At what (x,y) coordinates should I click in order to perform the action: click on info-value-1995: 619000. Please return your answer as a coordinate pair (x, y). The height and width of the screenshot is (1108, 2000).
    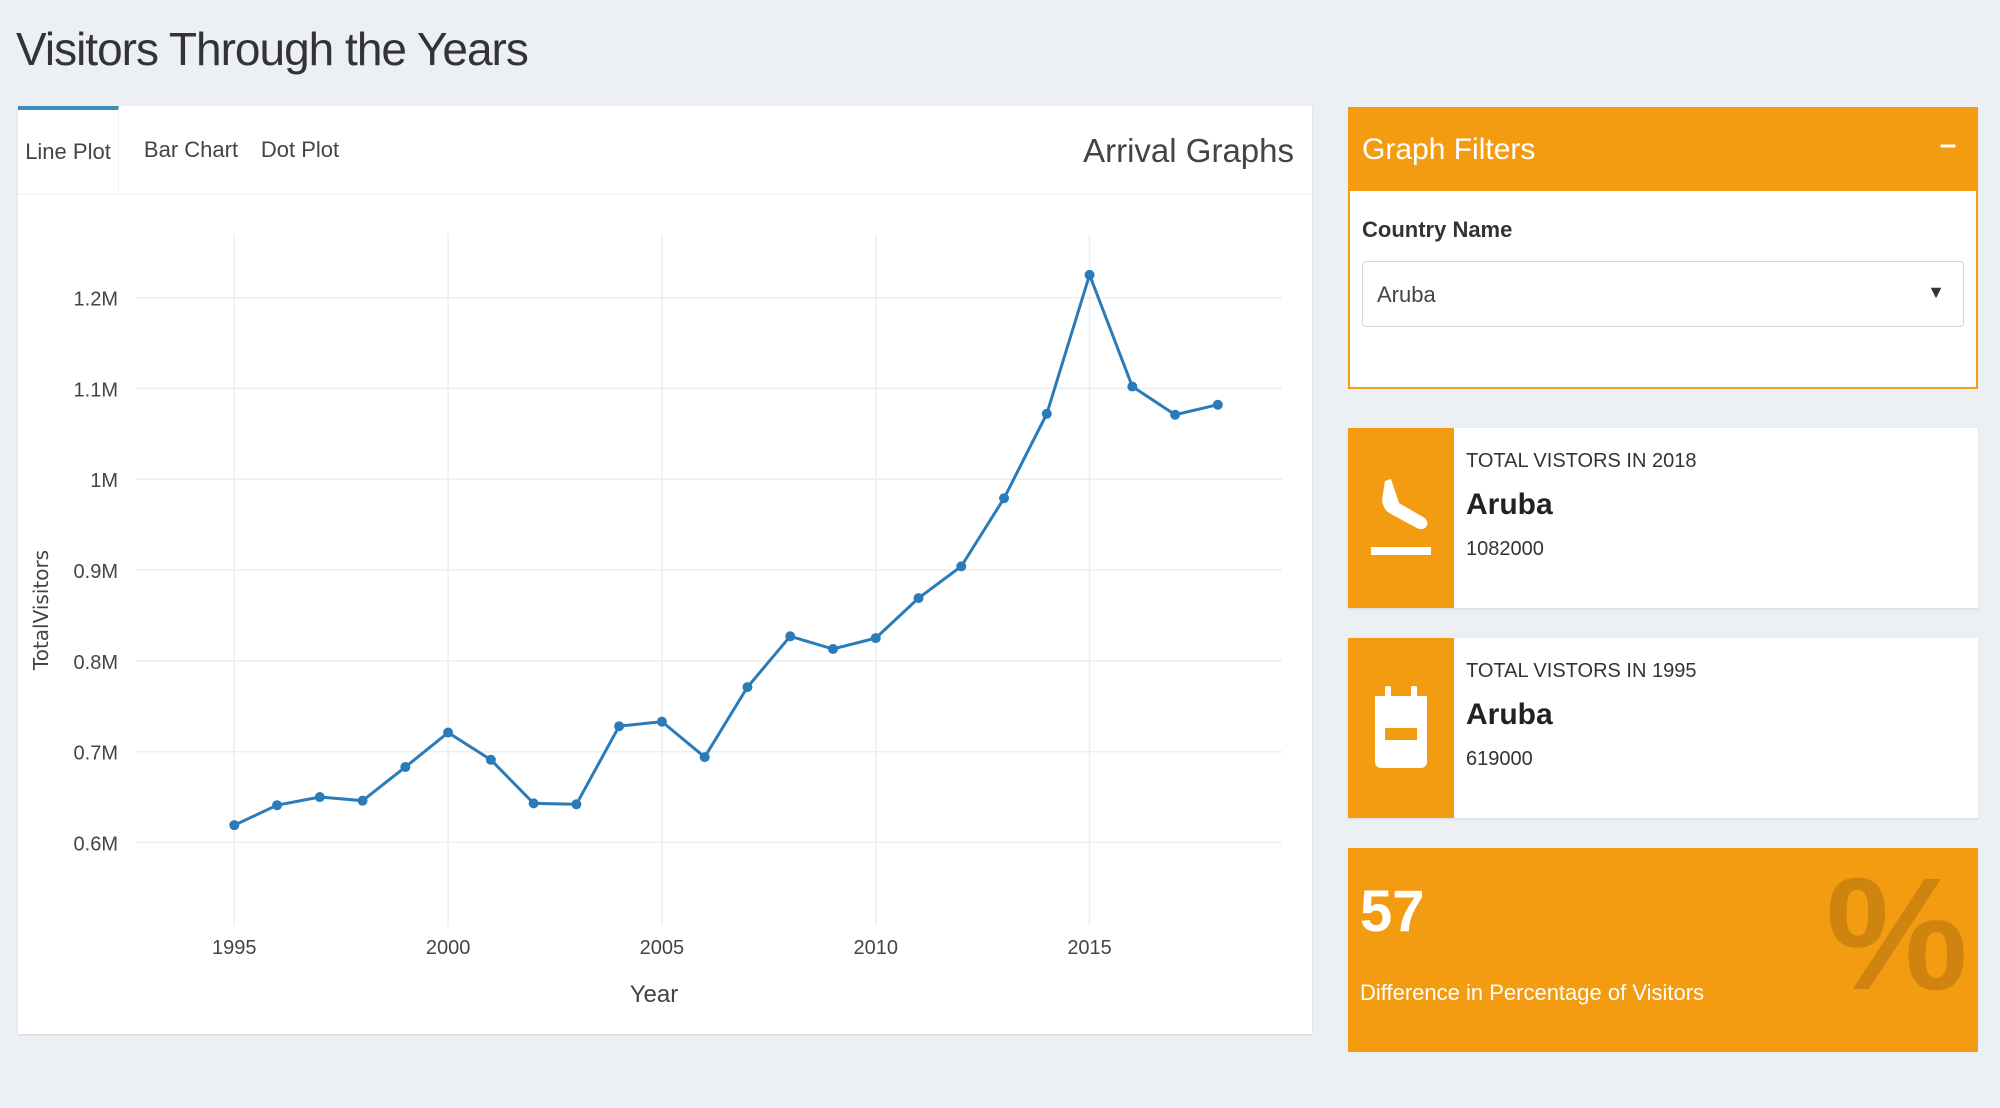
    Looking at the image, I should click on (1499, 759).